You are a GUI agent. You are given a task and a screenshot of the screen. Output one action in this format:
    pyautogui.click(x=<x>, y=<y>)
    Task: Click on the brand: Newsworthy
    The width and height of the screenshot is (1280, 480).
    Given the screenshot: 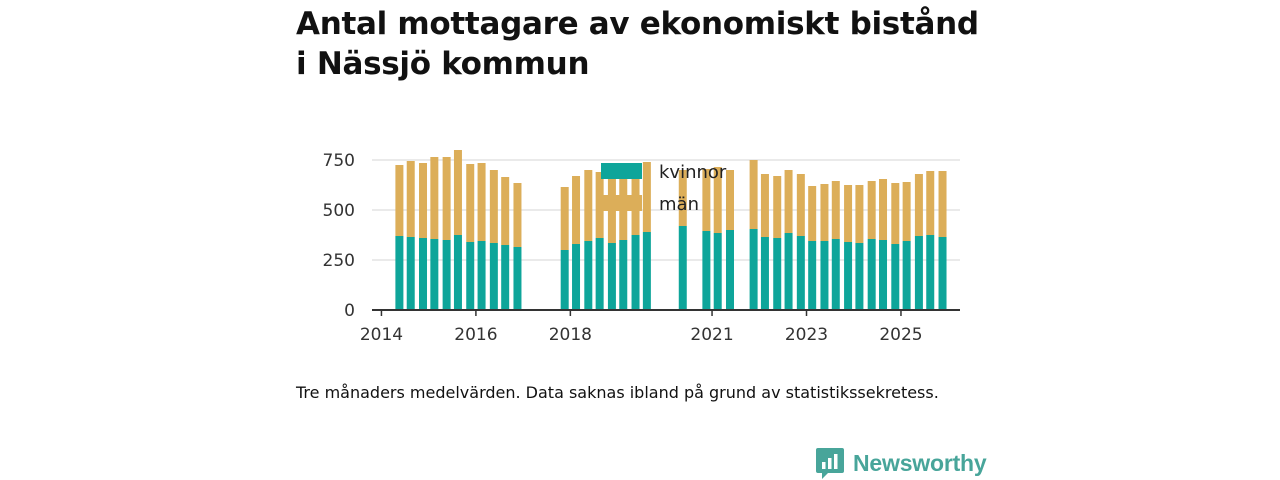 What is the action you would take?
    pyautogui.click(x=901, y=463)
    